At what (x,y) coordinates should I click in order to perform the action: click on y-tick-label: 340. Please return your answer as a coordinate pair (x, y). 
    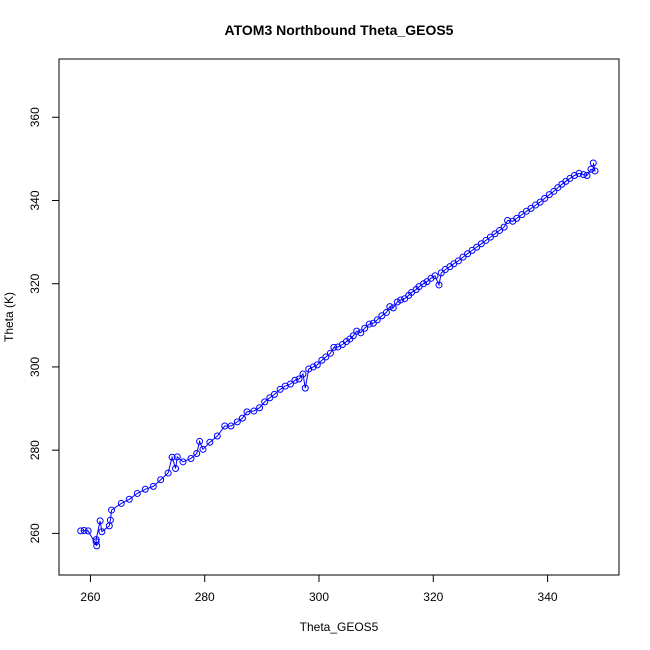
    Looking at the image, I should click on (35, 200).